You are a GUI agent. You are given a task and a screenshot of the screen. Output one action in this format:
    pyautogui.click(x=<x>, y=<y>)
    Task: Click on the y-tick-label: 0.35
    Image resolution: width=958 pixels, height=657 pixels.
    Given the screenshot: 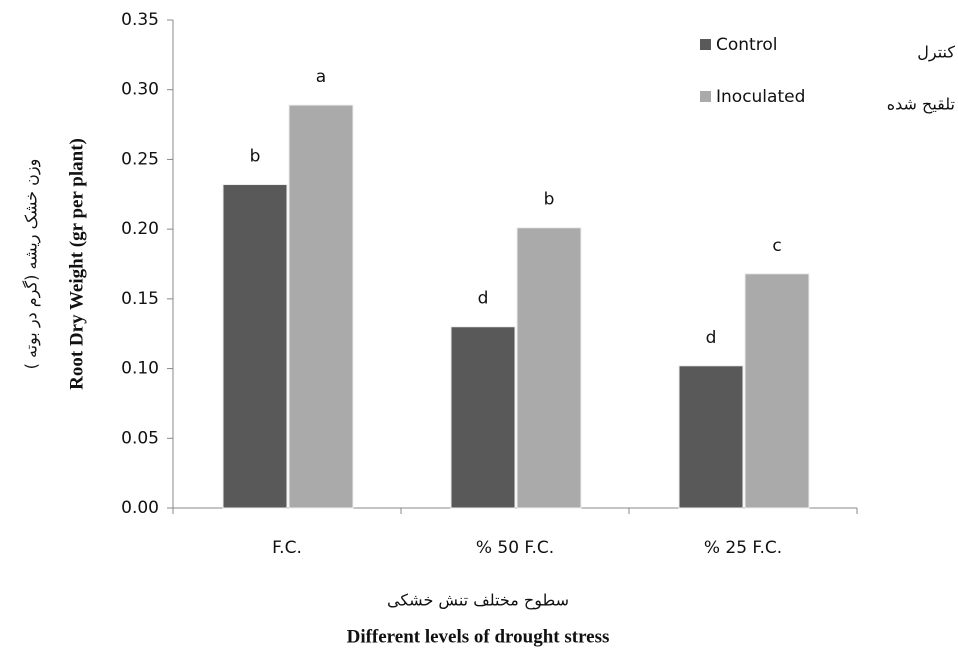 What is the action you would take?
    pyautogui.click(x=140, y=20)
    